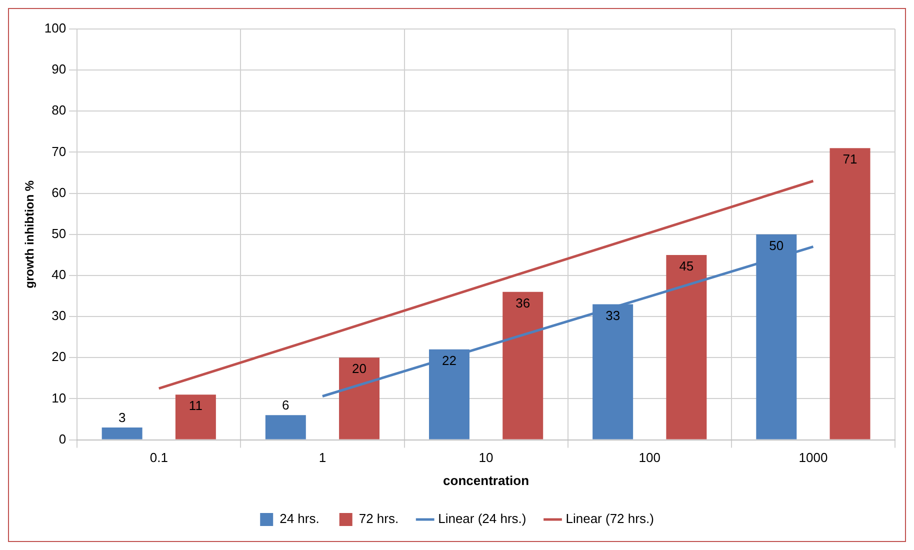 The image size is (914, 550). Describe the element at coordinates (523, 302) in the screenshot. I see `data-label: 36` at that location.